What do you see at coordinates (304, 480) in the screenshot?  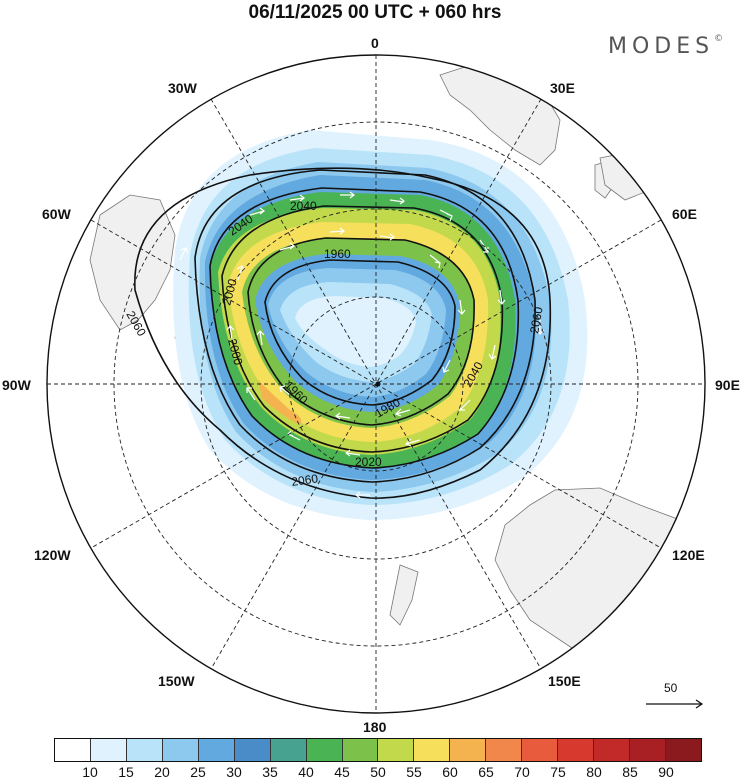 I see `contour-label-12: 2060` at bounding box center [304, 480].